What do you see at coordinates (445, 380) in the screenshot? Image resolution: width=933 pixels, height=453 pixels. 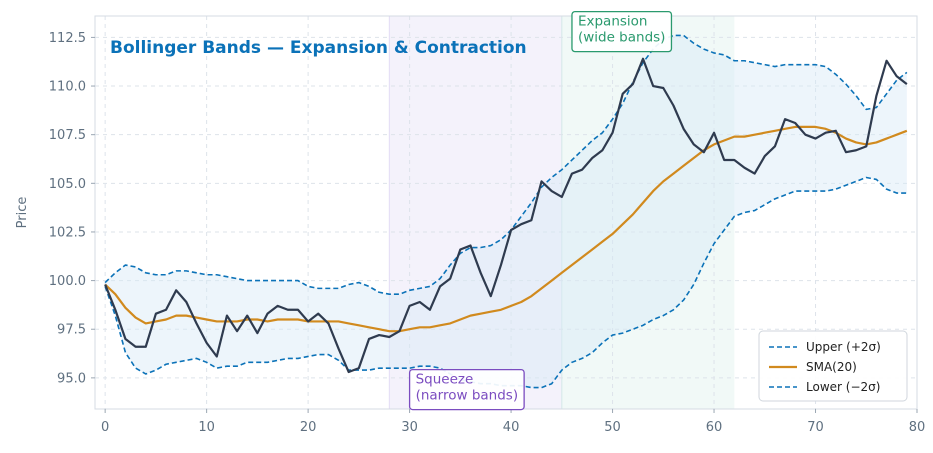 I see `annotation-line-0-0: Squeeze` at bounding box center [445, 380].